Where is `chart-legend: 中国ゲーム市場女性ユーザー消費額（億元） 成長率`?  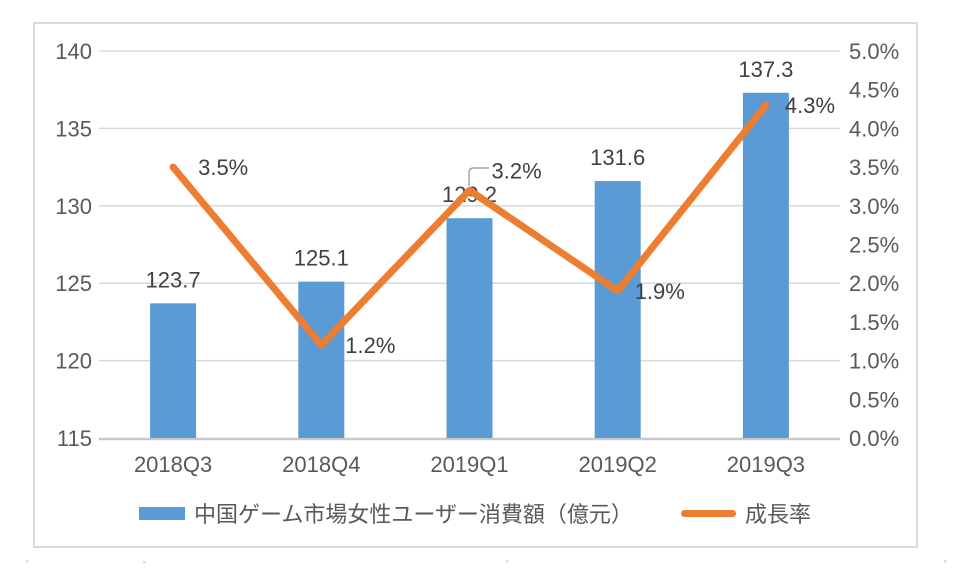 chart-legend: 中国ゲーム市場女性ユーザー消費額（億元） 成長率 is located at coordinates (475, 513).